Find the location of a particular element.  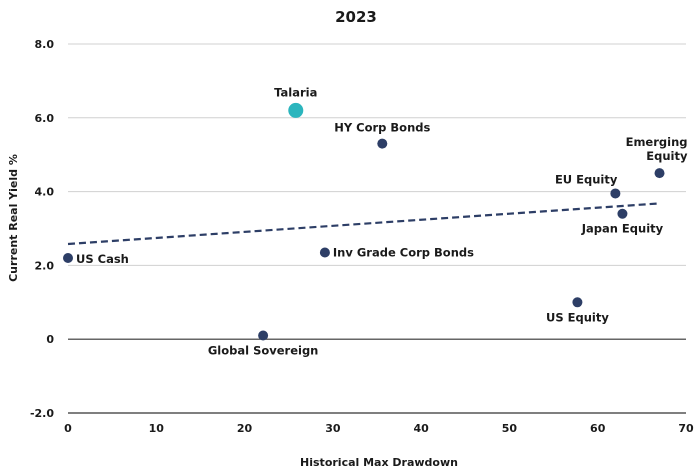

x-tick-label: 50 is located at coordinates (510, 428).